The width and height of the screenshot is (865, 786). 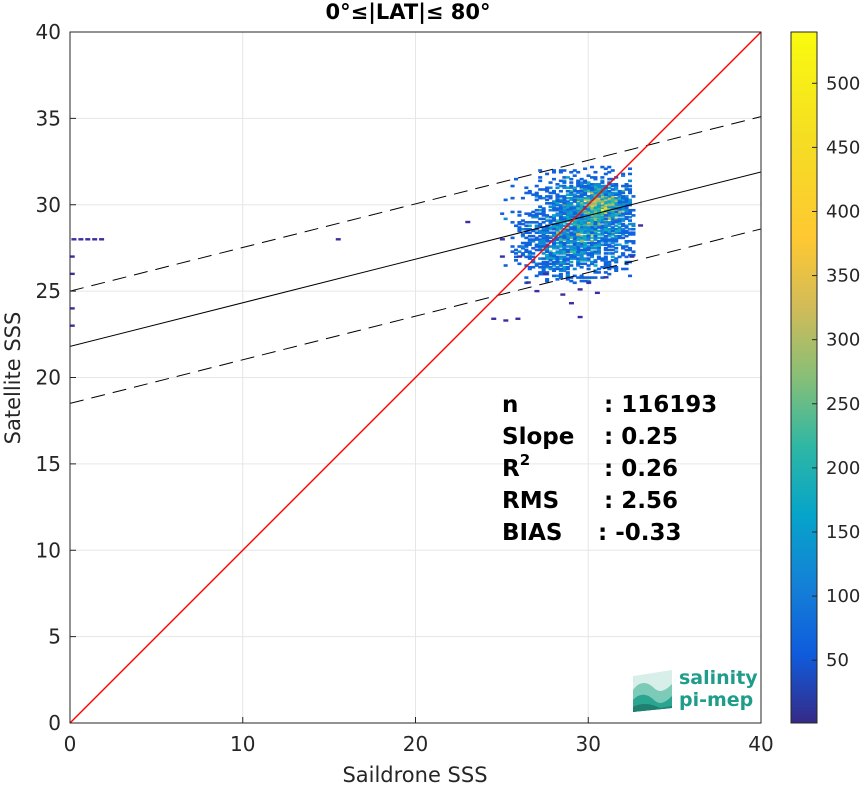 I want to click on colorbar, so click(x=804, y=377).